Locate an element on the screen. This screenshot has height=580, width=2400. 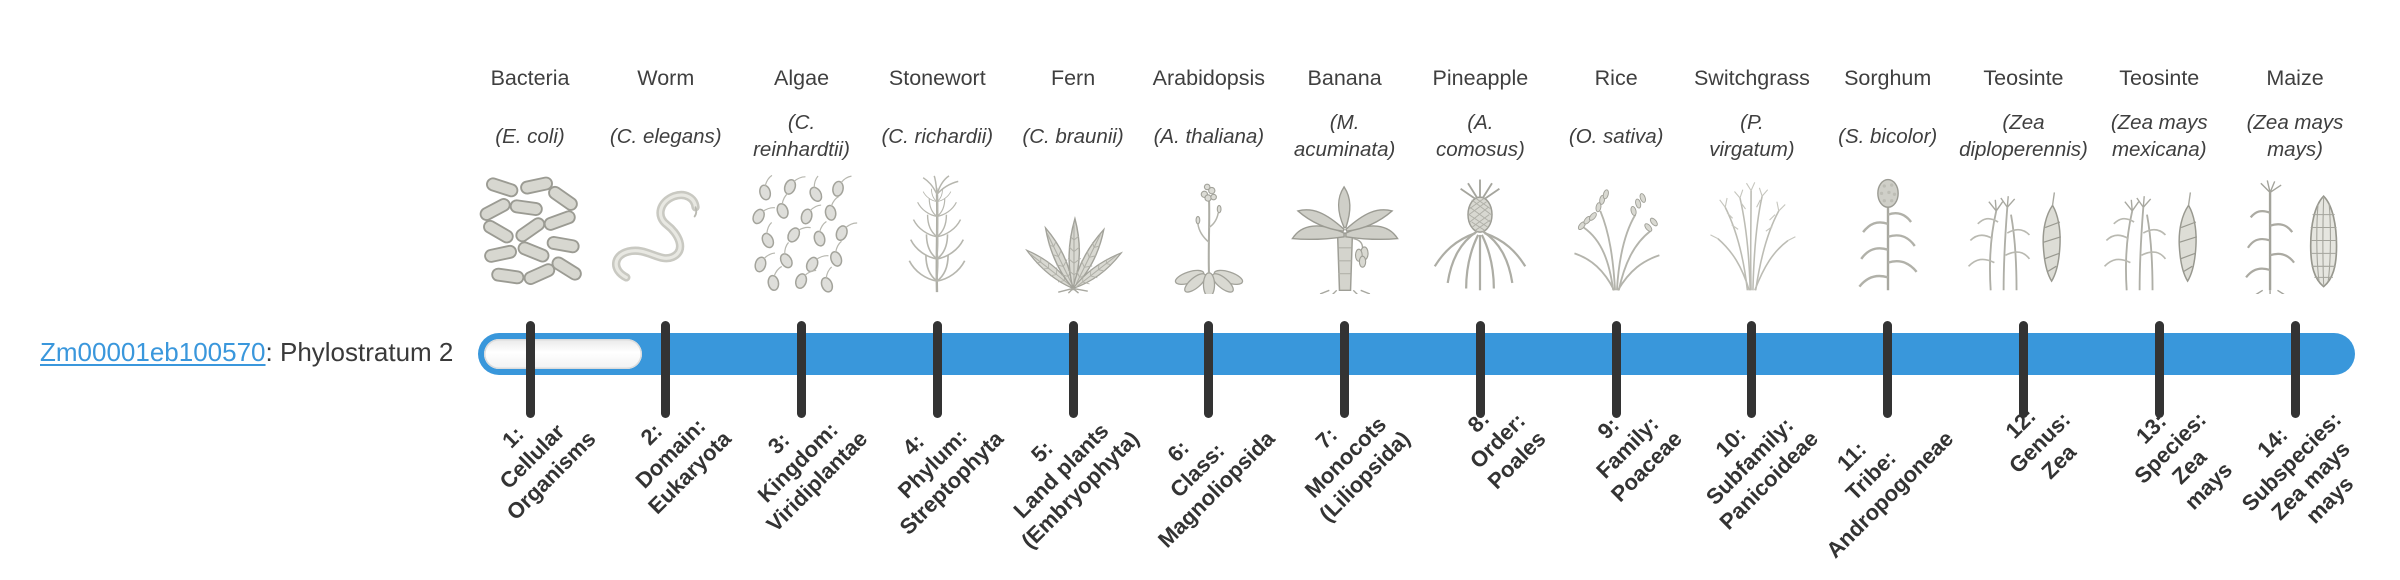
organism-column: Switchgrass (P. virgatum) is located at coordinates (1752, 177).